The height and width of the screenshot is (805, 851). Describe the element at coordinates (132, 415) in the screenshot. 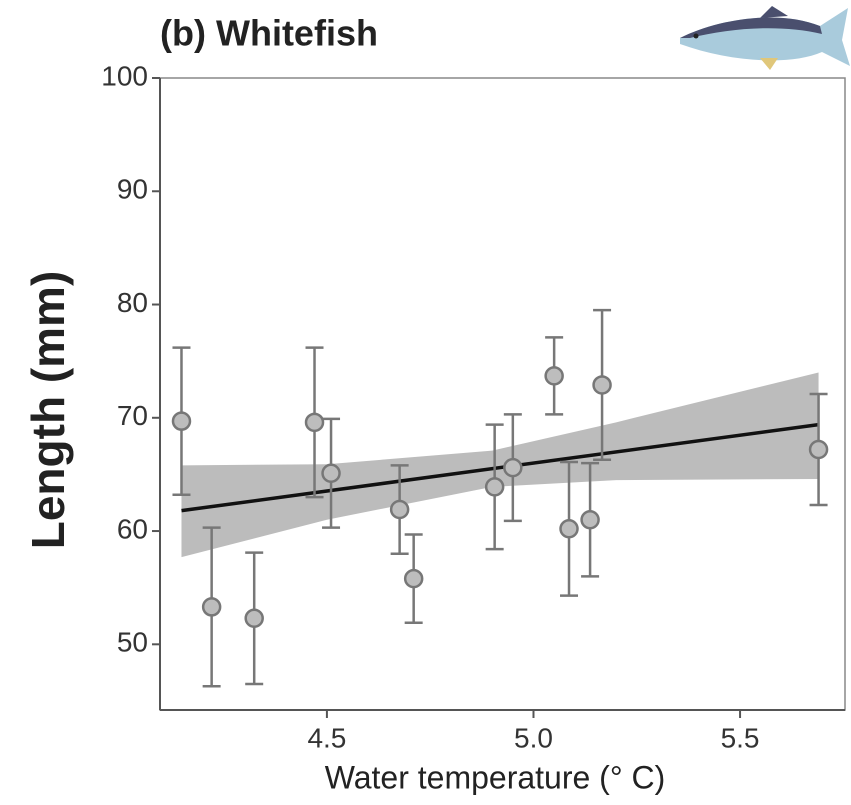

I see `y-tick-label: 70` at that location.